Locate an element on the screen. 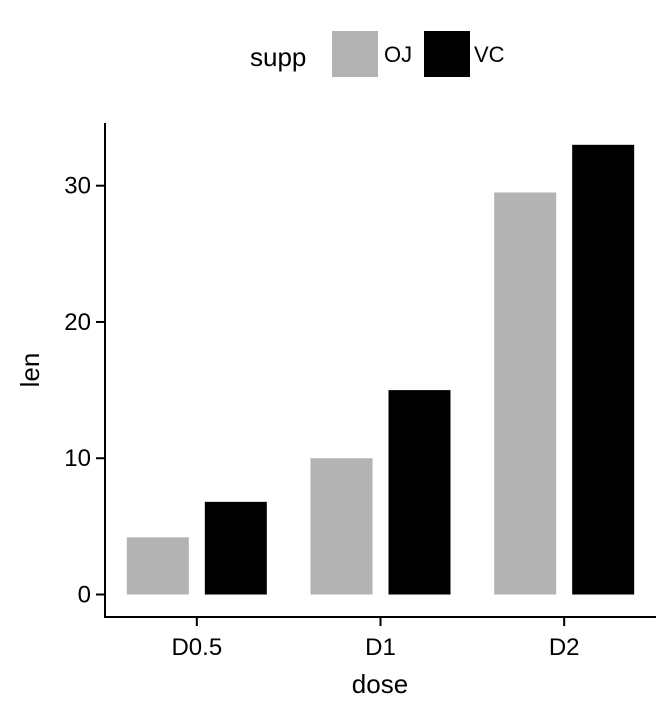 The width and height of the screenshot is (672, 710). legend-title: supp is located at coordinates (278, 57).